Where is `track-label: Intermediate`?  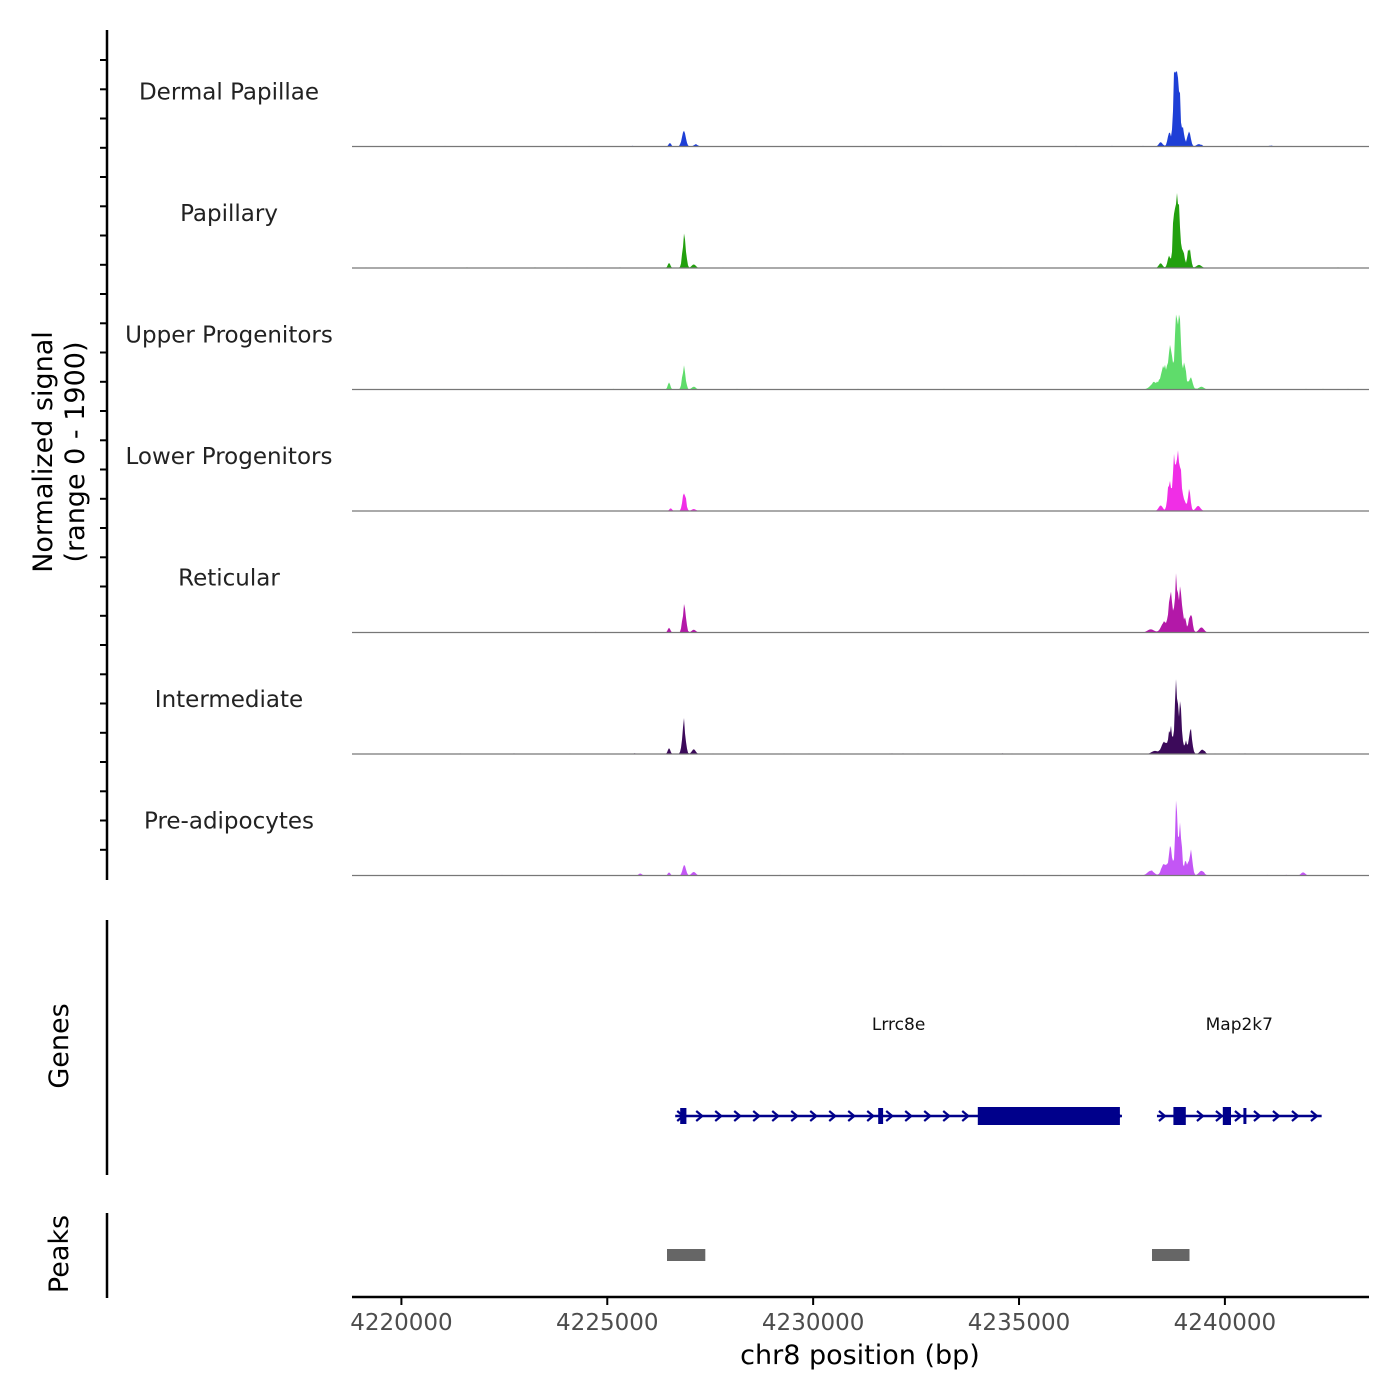
track-label: Intermediate is located at coordinates (229, 700).